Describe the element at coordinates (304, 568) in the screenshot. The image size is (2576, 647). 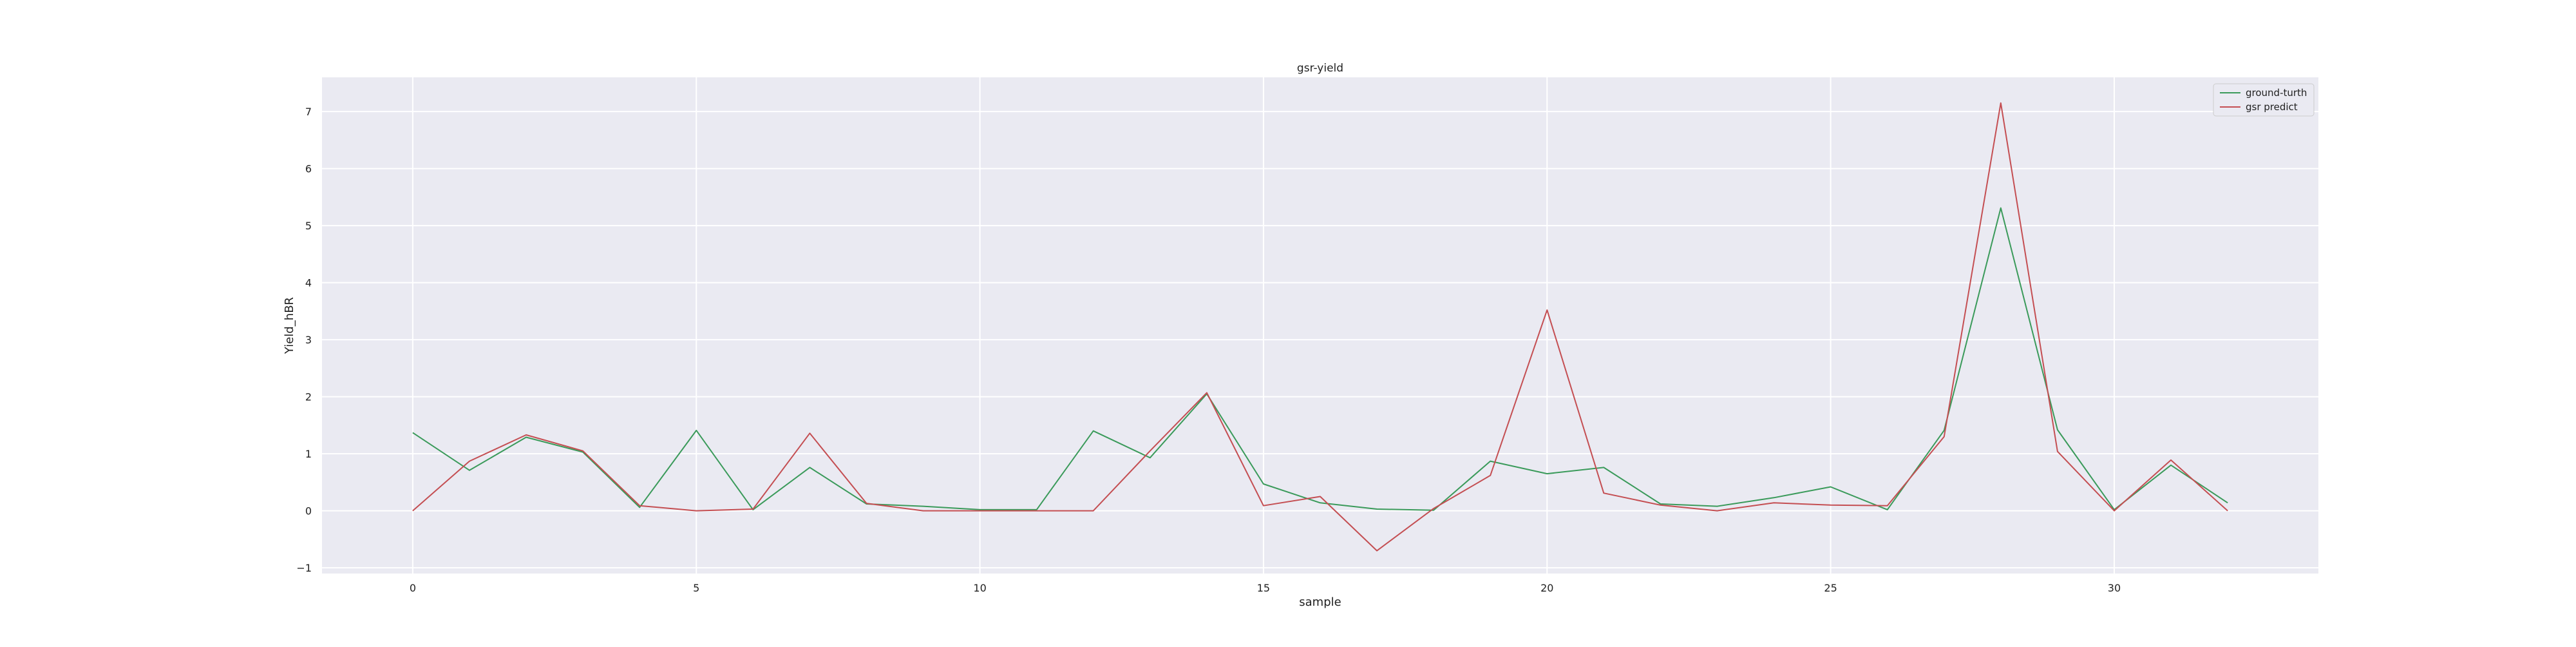
I see `y-tick-label: −1` at that location.